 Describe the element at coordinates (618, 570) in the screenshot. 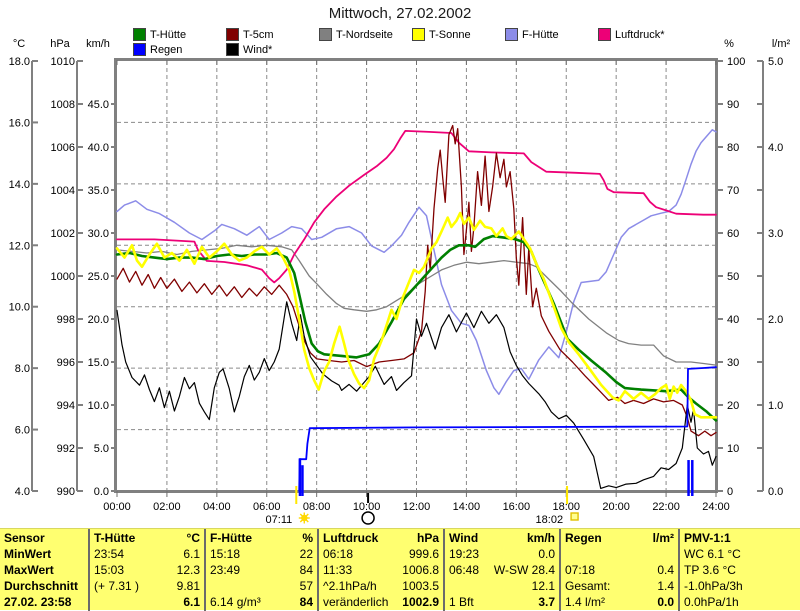

I see `table-column-regen: Regen l/m² 07:18 0.4 Gesamt: 1.4 1.4 l/m² 0.0` at that location.